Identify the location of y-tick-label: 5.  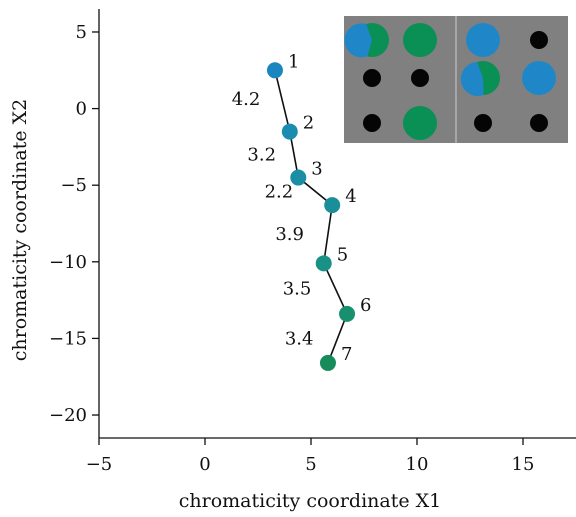
(81, 32).